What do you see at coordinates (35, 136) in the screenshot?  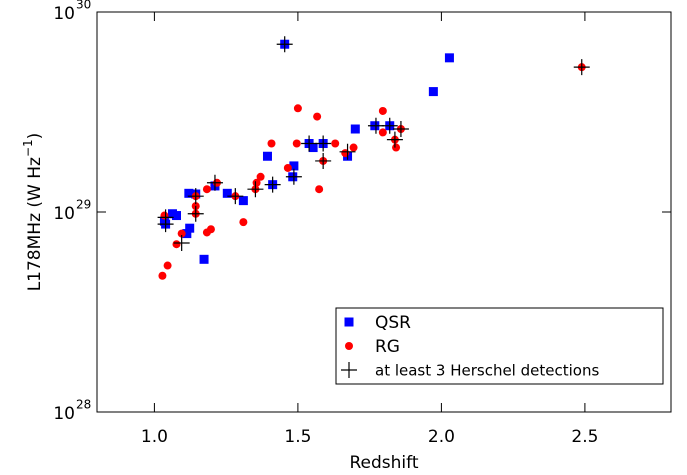 I see `y-axis-label-tail: )` at bounding box center [35, 136].